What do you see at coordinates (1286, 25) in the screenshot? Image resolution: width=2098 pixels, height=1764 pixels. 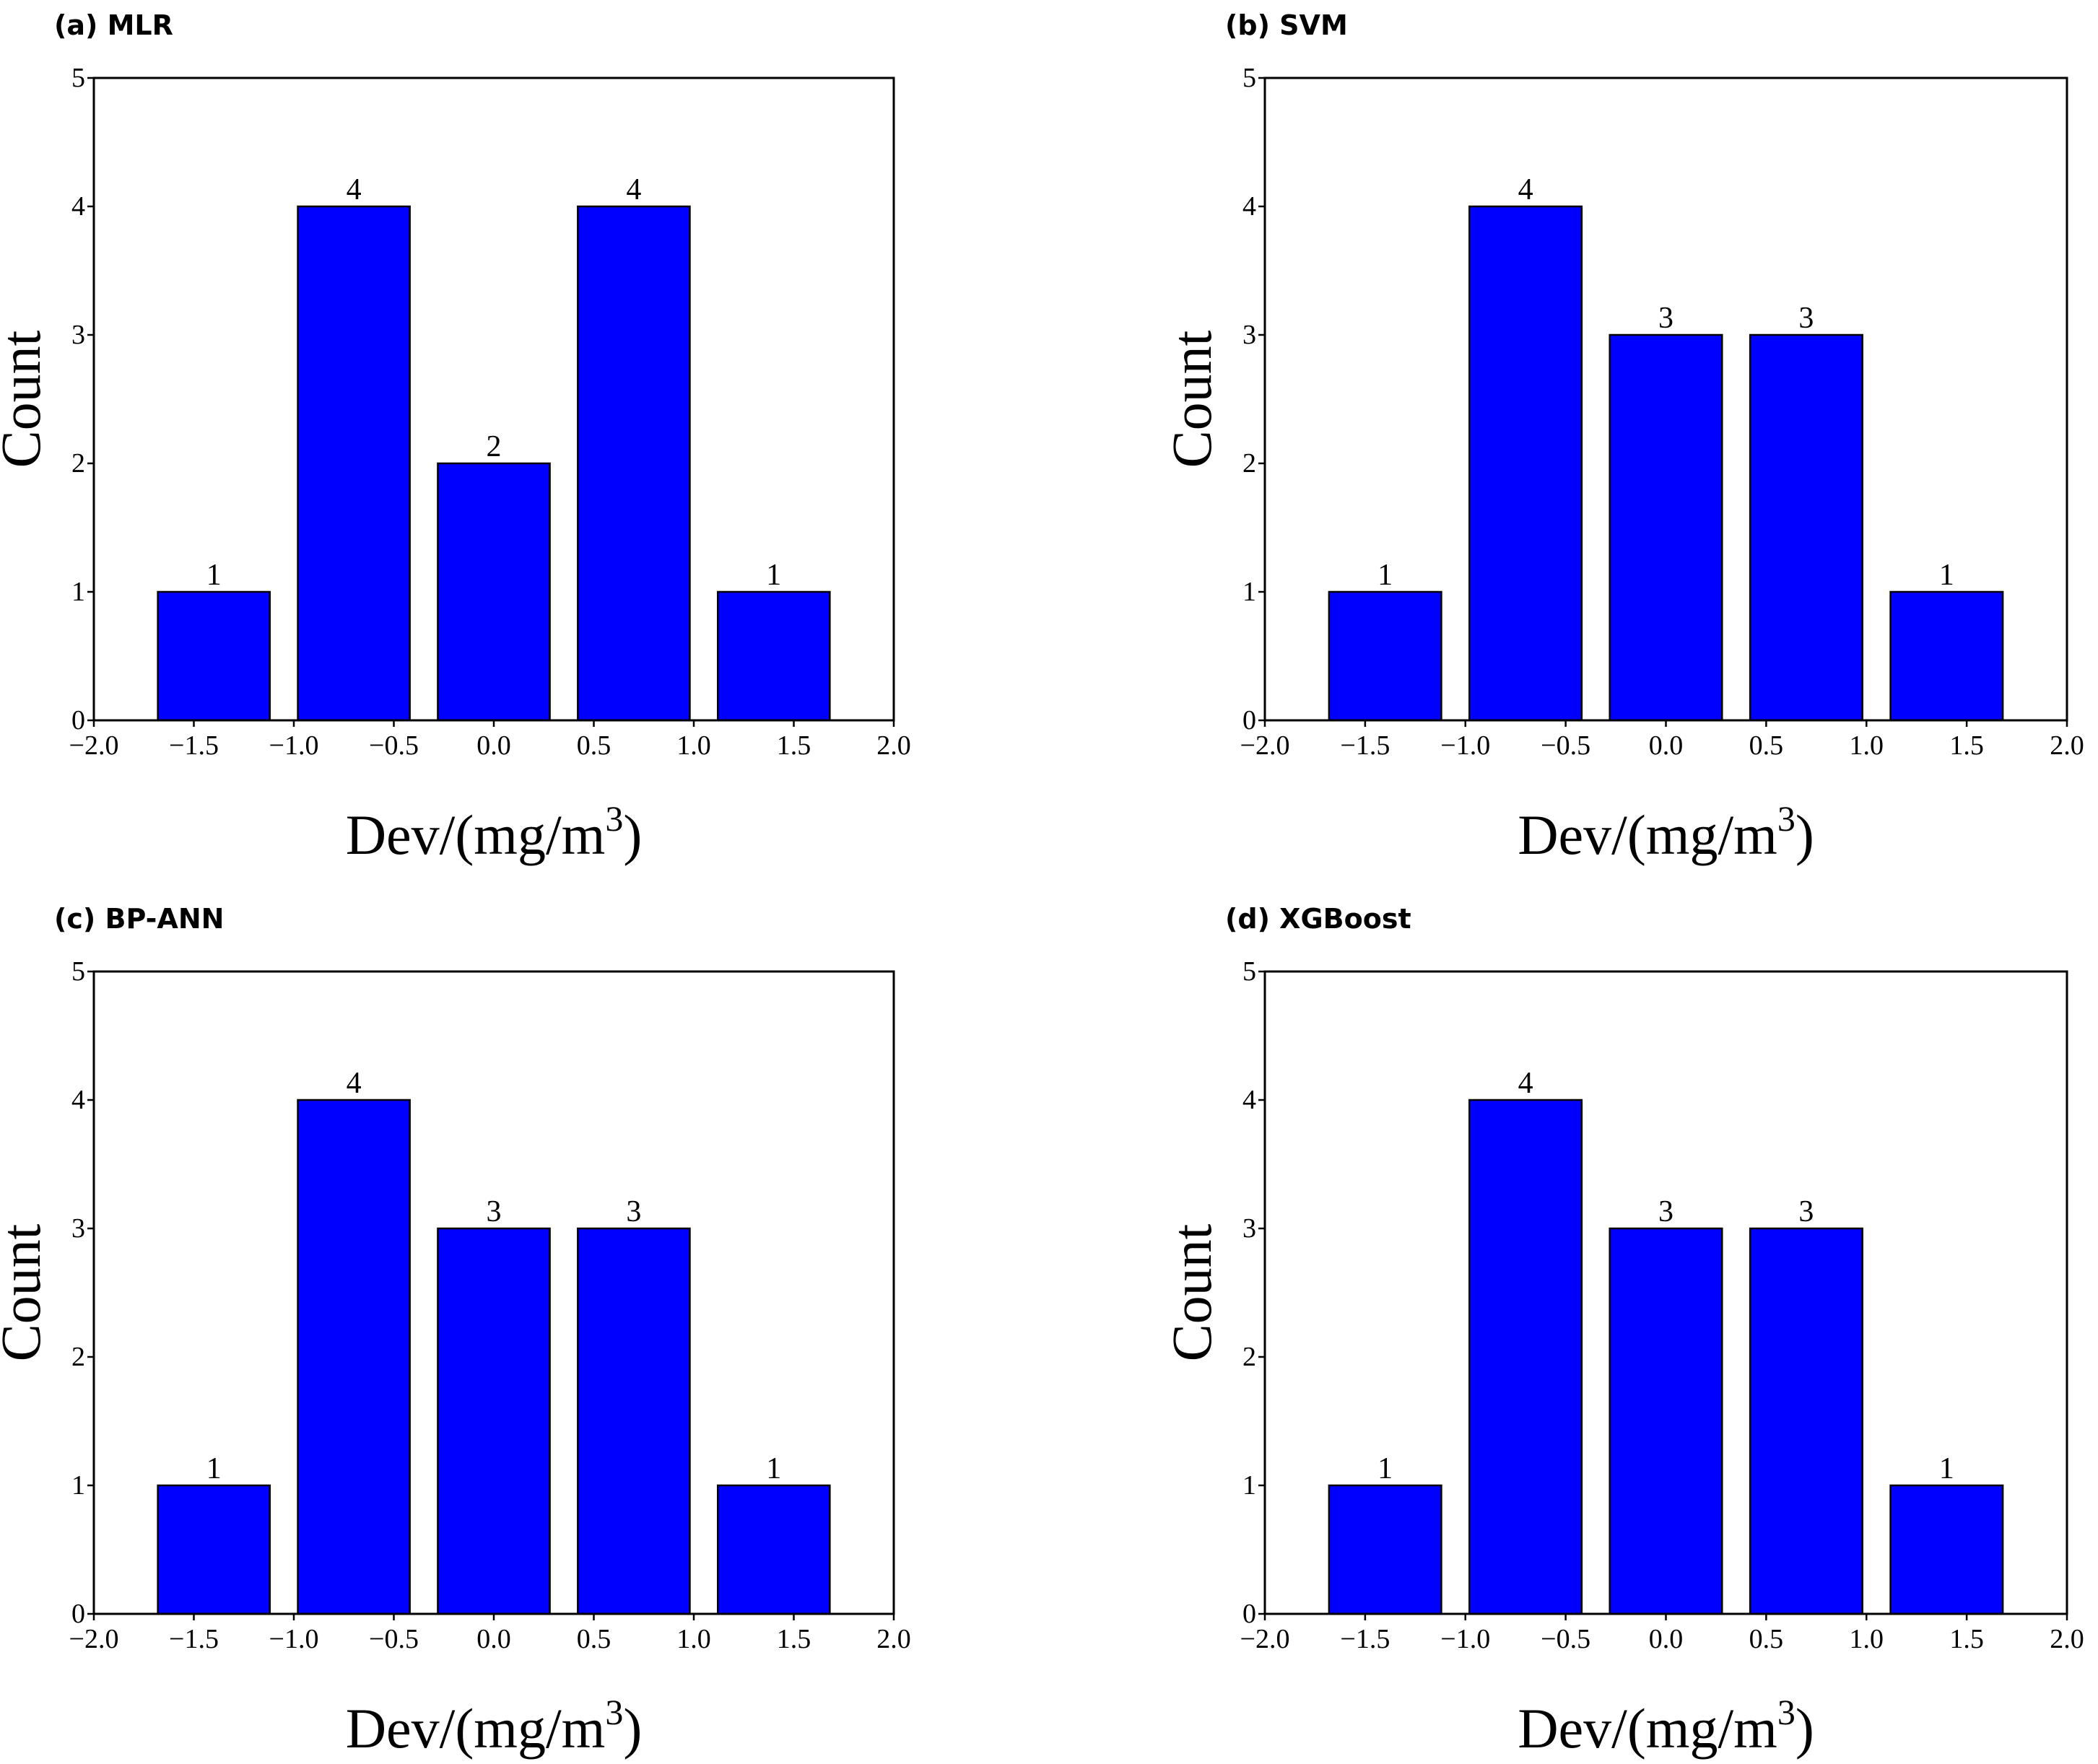 I see `panel-title: (b) SVM` at bounding box center [1286, 25].